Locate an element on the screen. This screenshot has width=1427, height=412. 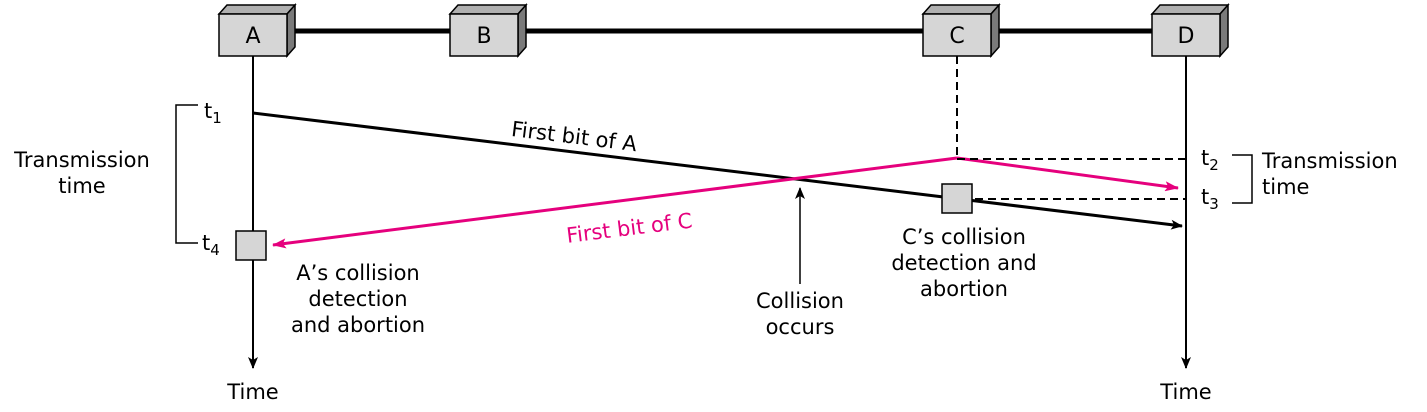
time-right-label: Time is located at coordinates (1186, 392).